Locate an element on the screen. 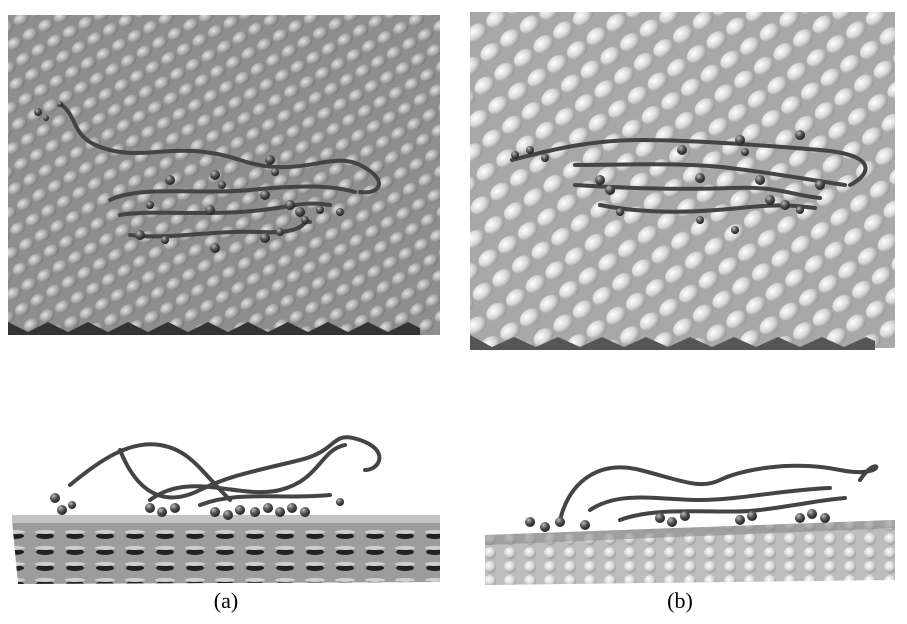 The width and height of the screenshot is (907, 624). panel-a-side is located at coordinates (226, 509).